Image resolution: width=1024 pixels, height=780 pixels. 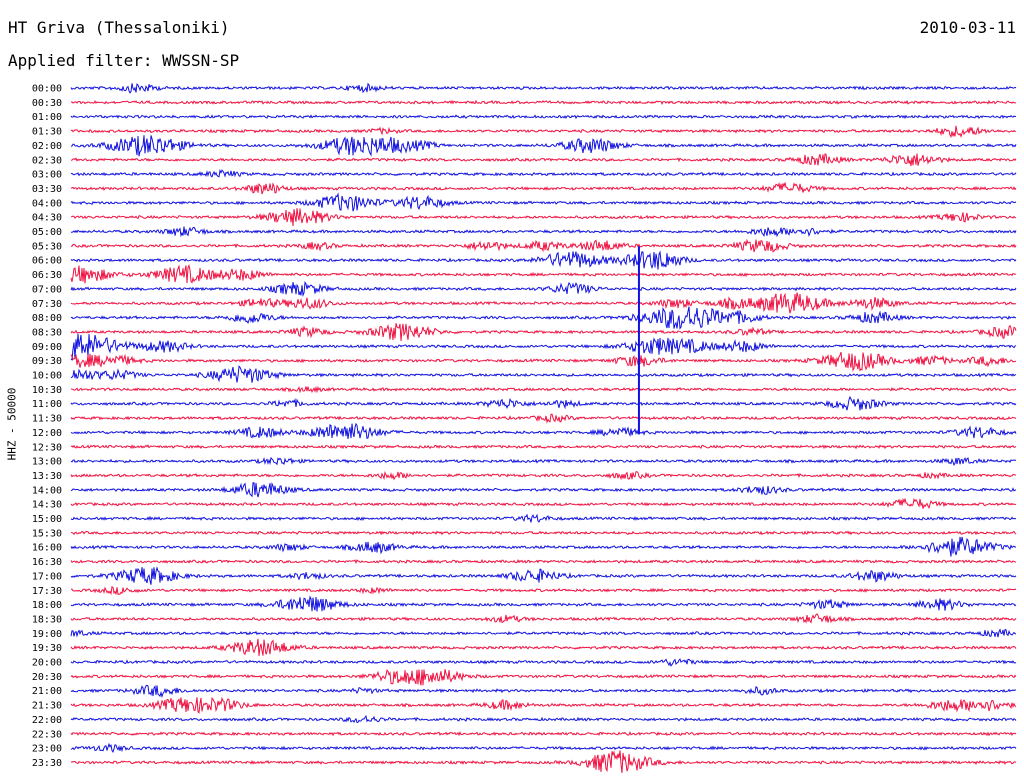 What do you see at coordinates (119, 27) in the screenshot?
I see `station-title: HT Griva (Thessaloniki)` at bounding box center [119, 27].